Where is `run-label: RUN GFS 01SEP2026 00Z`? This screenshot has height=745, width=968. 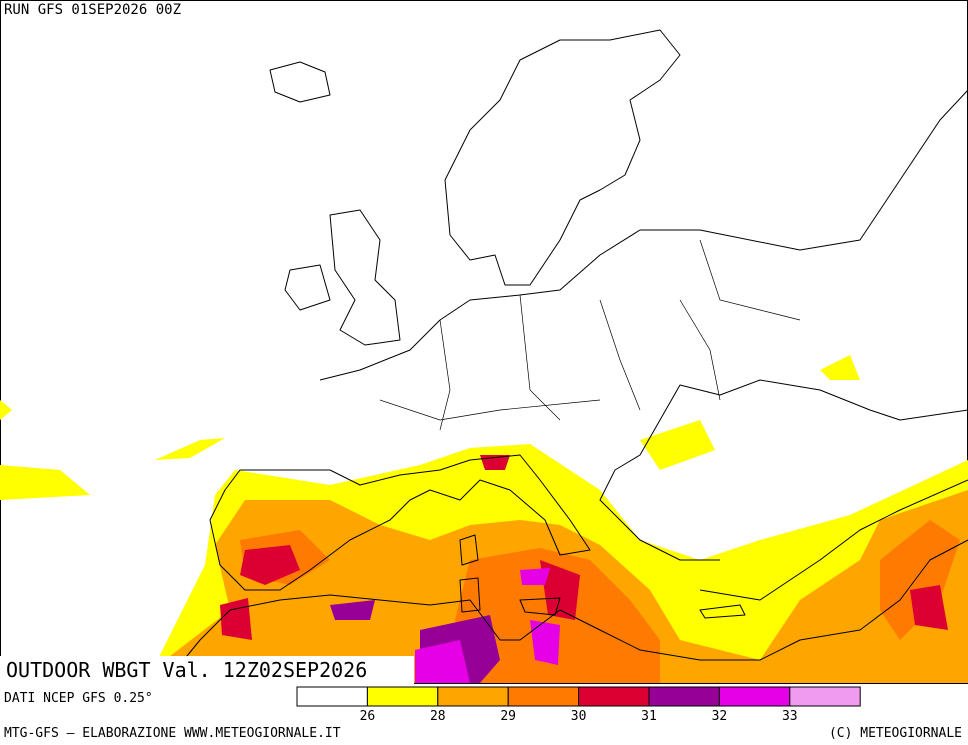 run-label: RUN GFS 01SEP2026 00Z is located at coordinates (92, 10).